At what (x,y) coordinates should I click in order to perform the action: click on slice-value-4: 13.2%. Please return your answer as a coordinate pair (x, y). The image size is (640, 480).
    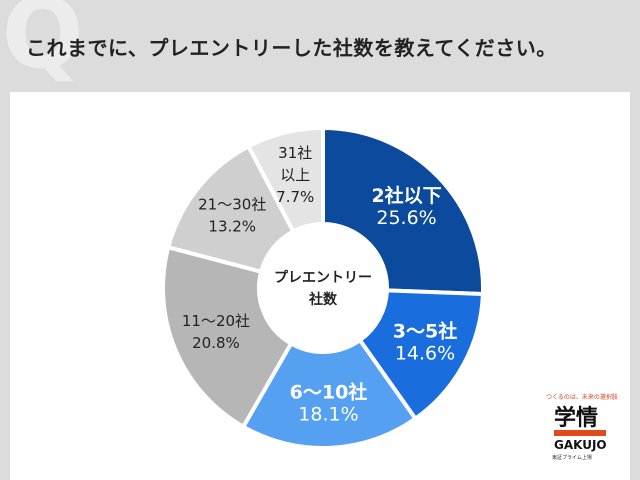
    Looking at the image, I should click on (232, 226).